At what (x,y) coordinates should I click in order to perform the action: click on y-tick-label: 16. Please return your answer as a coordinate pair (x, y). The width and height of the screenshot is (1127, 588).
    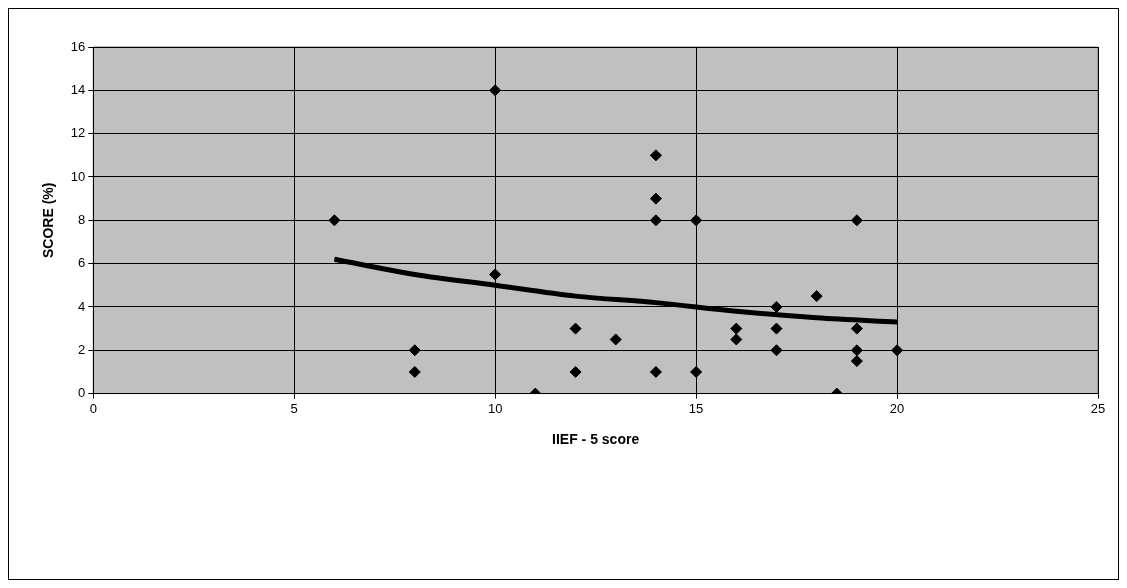
    Looking at the image, I should click on (78, 46).